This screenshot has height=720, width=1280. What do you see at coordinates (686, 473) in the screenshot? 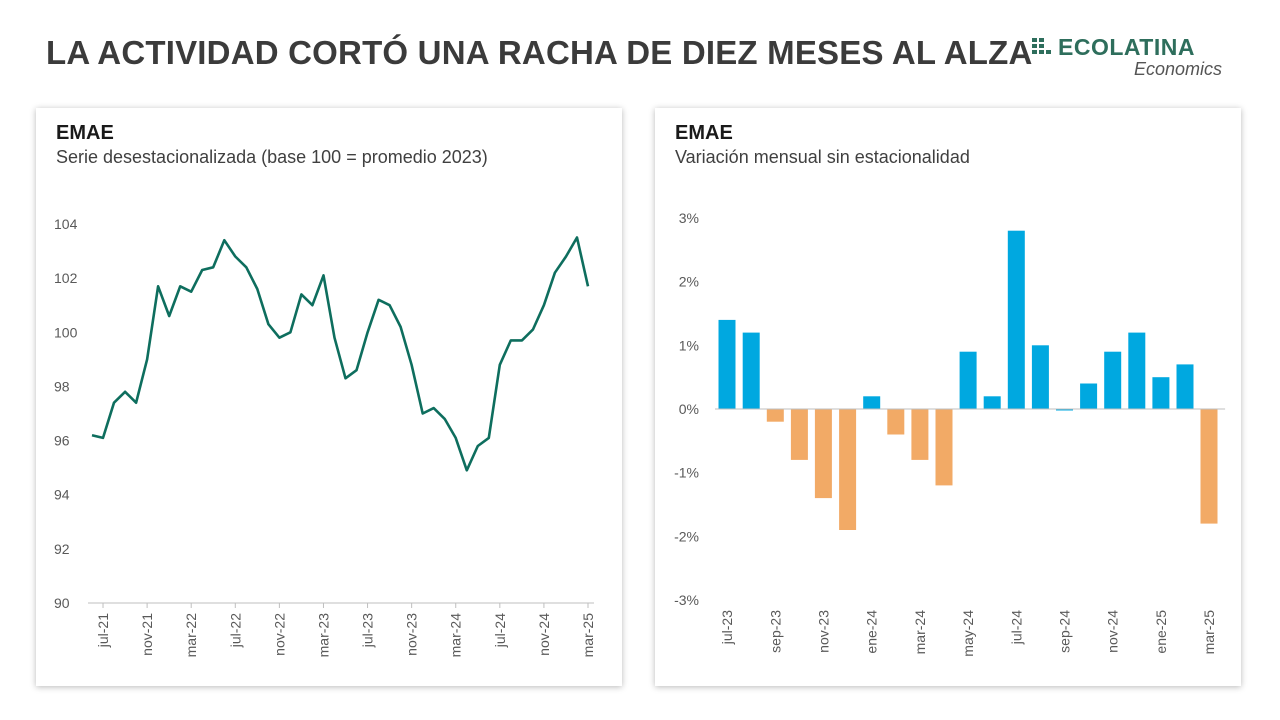
I see `y-tick-label: -1%` at bounding box center [686, 473].